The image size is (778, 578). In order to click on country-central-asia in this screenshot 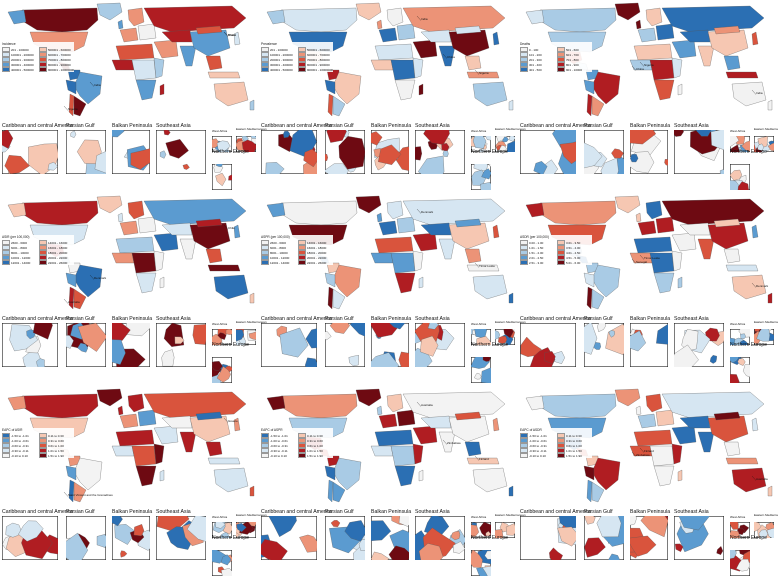, I will do `click(177, 36)`.